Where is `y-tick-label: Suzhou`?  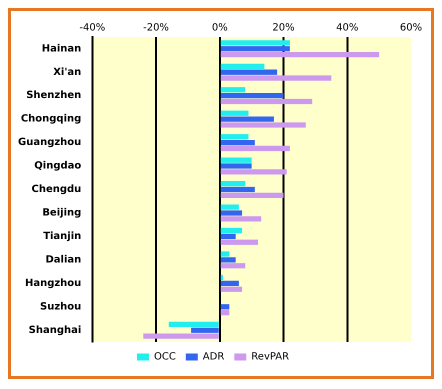 y-tick-label: Suzhou is located at coordinates (61, 306).